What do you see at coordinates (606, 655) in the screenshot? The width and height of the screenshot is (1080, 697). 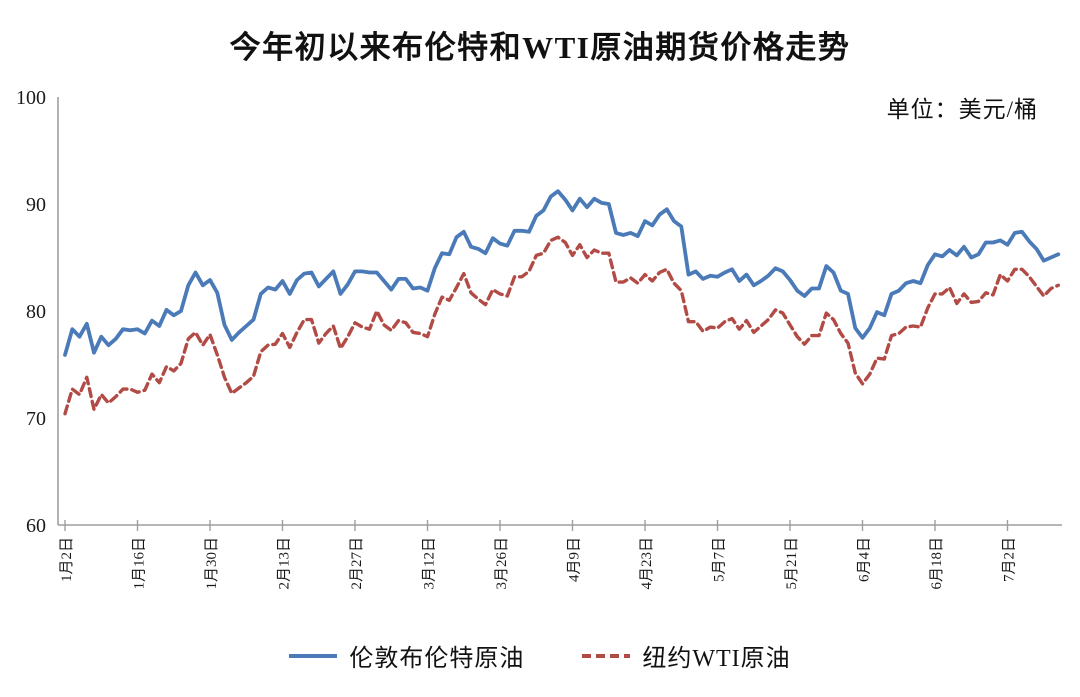 I see `wti-line-swatch` at bounding box center [606, 655].